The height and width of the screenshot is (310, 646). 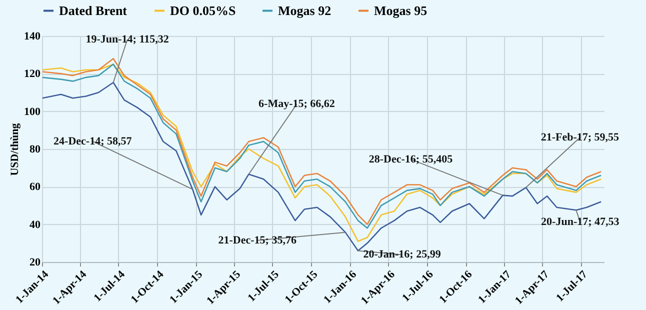 I want to click on legend-label: DO 0.05%S, so click(x=203, y=10).